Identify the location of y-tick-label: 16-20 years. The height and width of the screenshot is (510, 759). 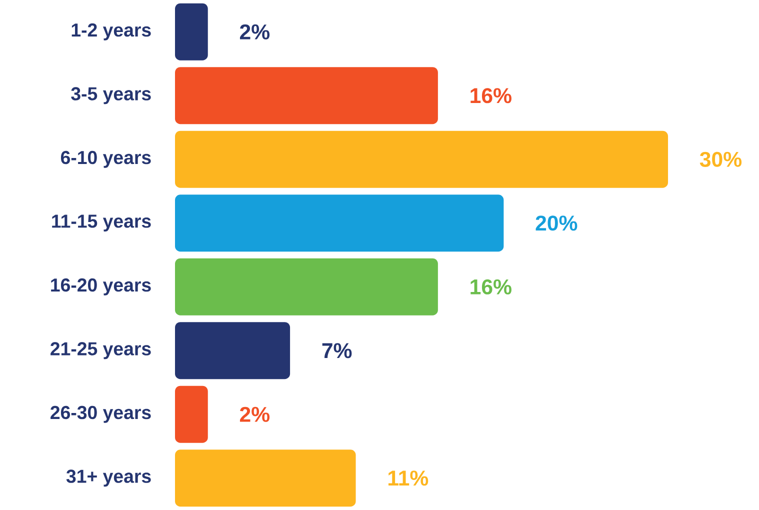
(101, 287).